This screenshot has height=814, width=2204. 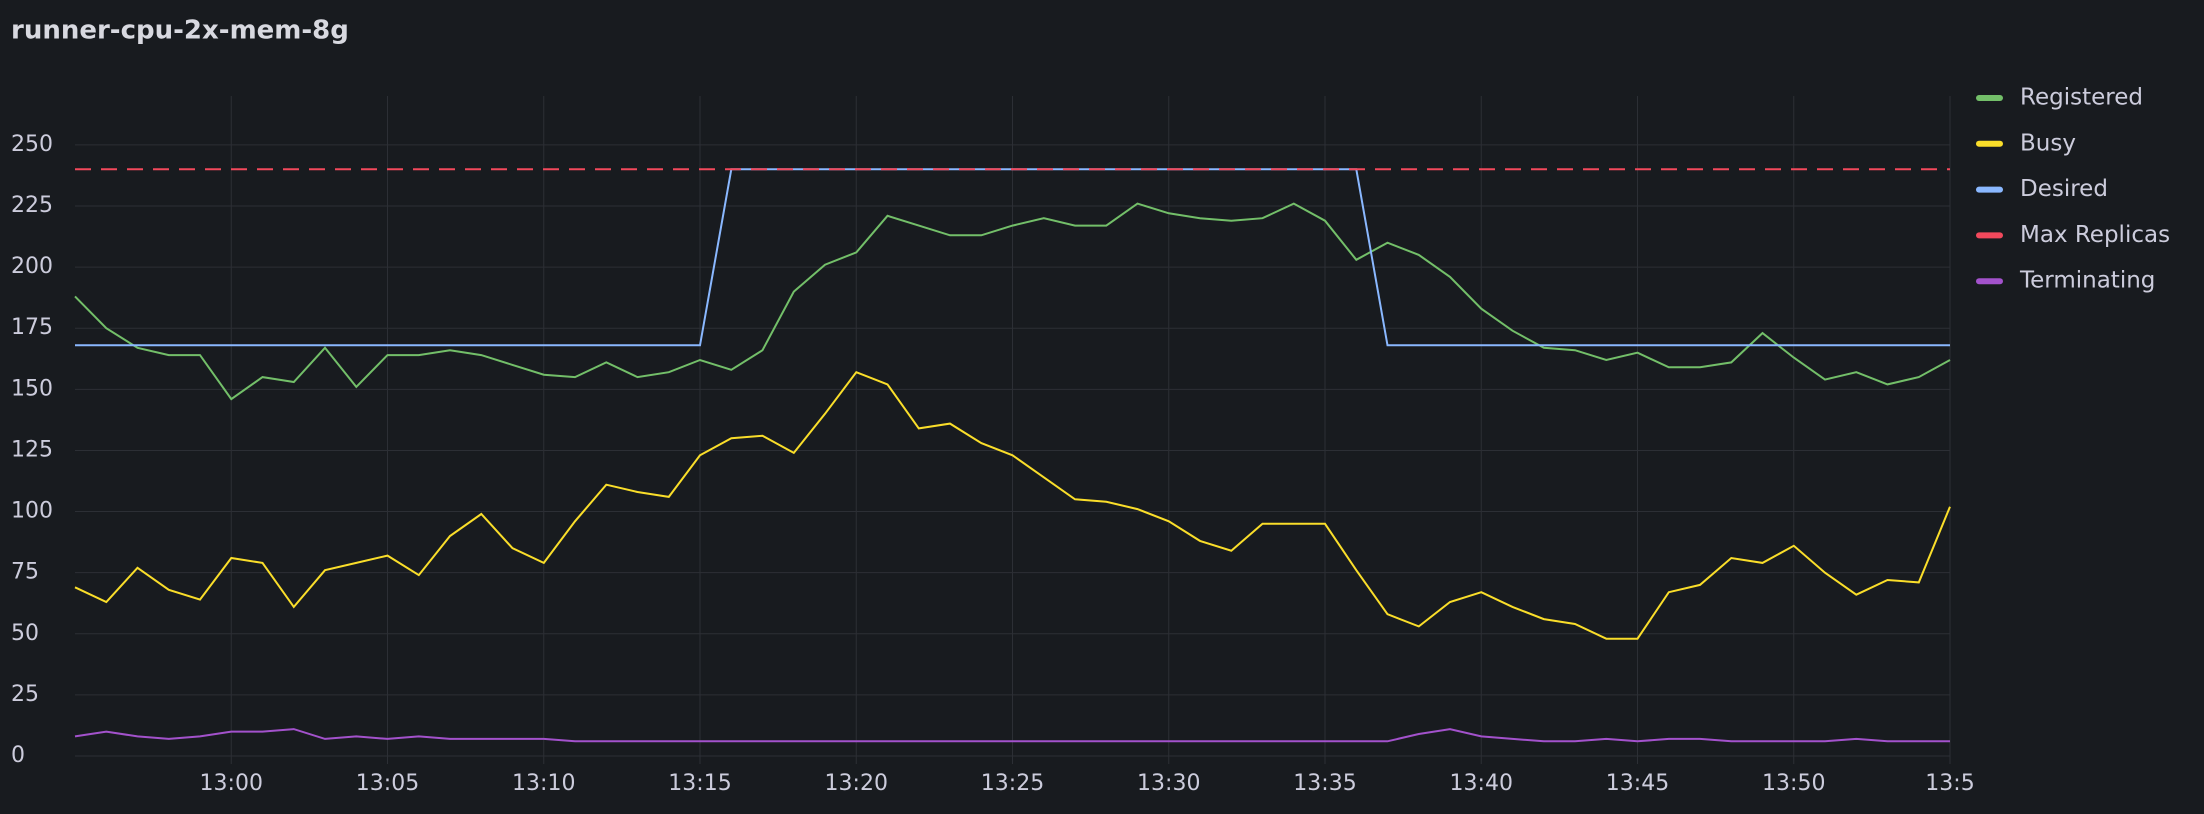 What do you see at coordinates (1324, 783) in the screenshot?
I see `x-tick-label: 13:35` at bounding box center [1324, 783].